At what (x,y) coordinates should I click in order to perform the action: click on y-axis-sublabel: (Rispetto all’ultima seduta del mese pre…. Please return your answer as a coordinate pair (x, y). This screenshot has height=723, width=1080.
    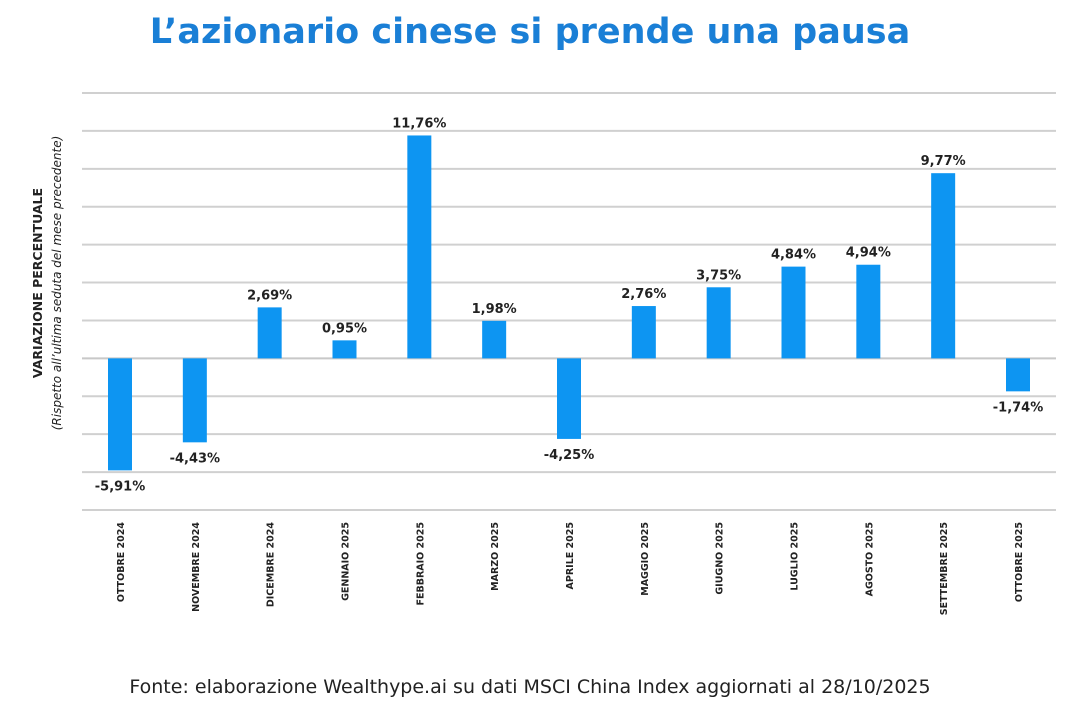
    Looking at the image, I should click on (57, 283).